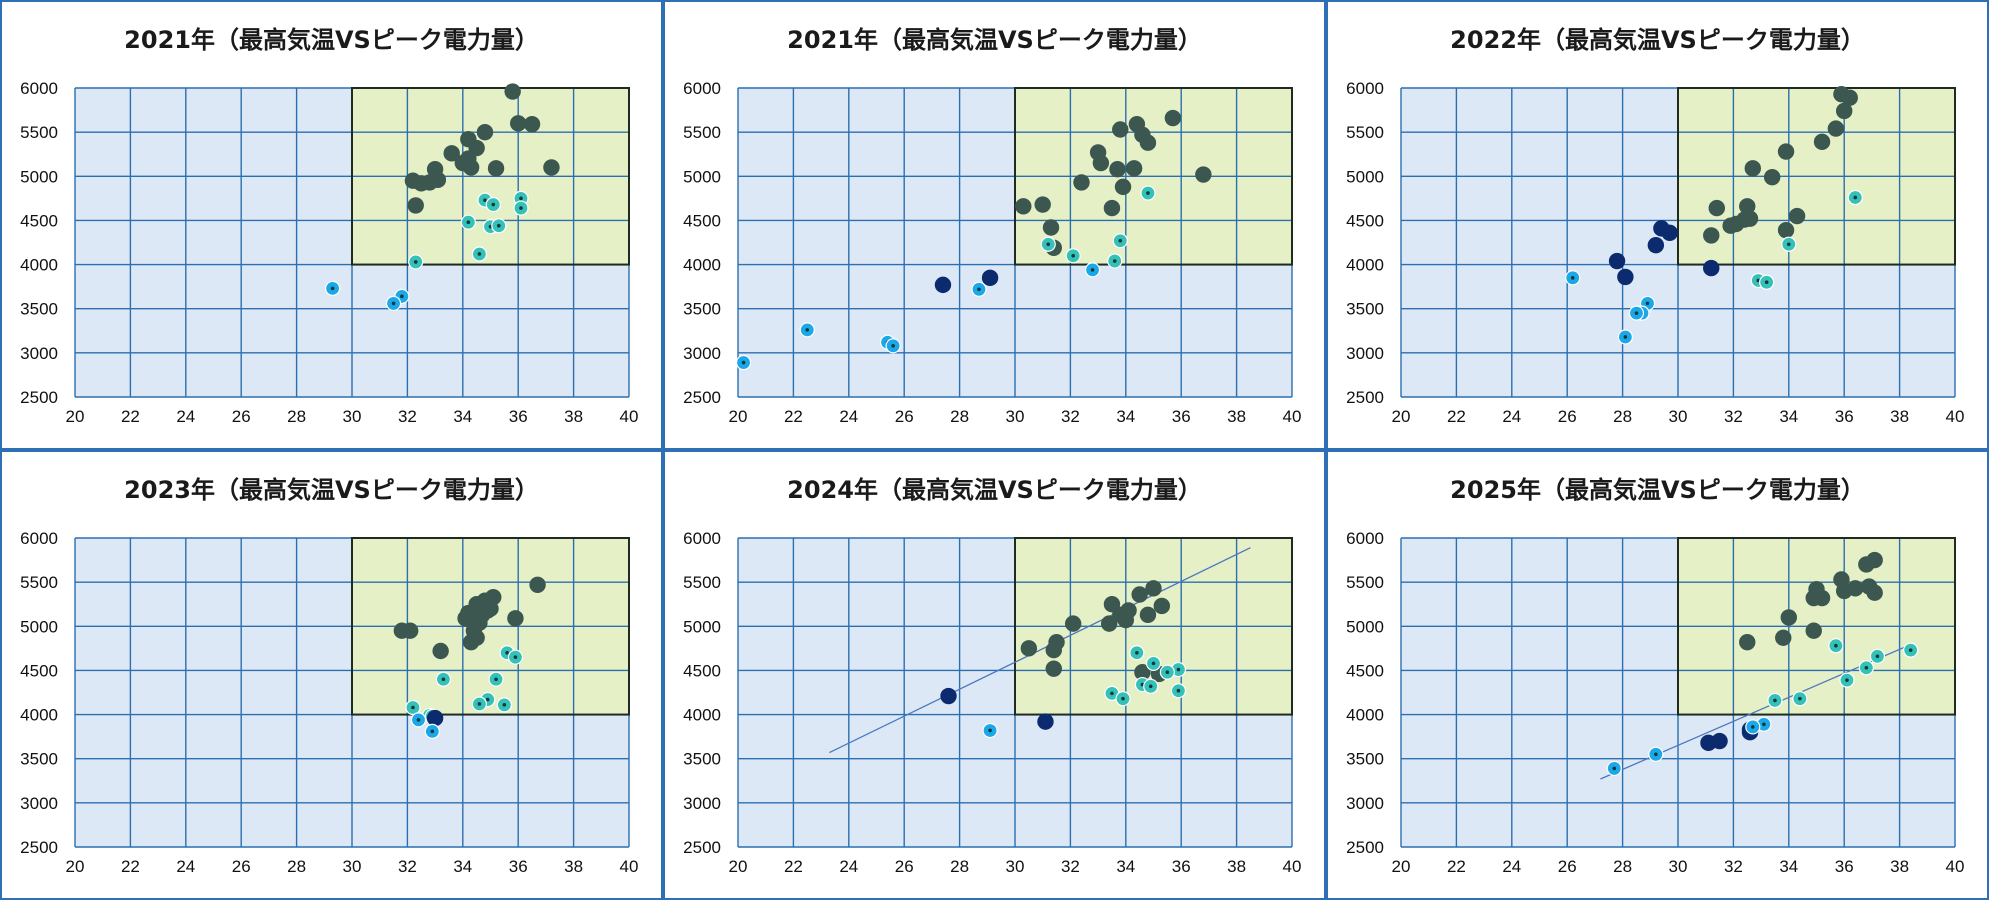 This screenshot has width=1990, height=901. Describe the element at coordinates (1236, 866) in the screenshot. I see `x-tick-label: 38` at that location.